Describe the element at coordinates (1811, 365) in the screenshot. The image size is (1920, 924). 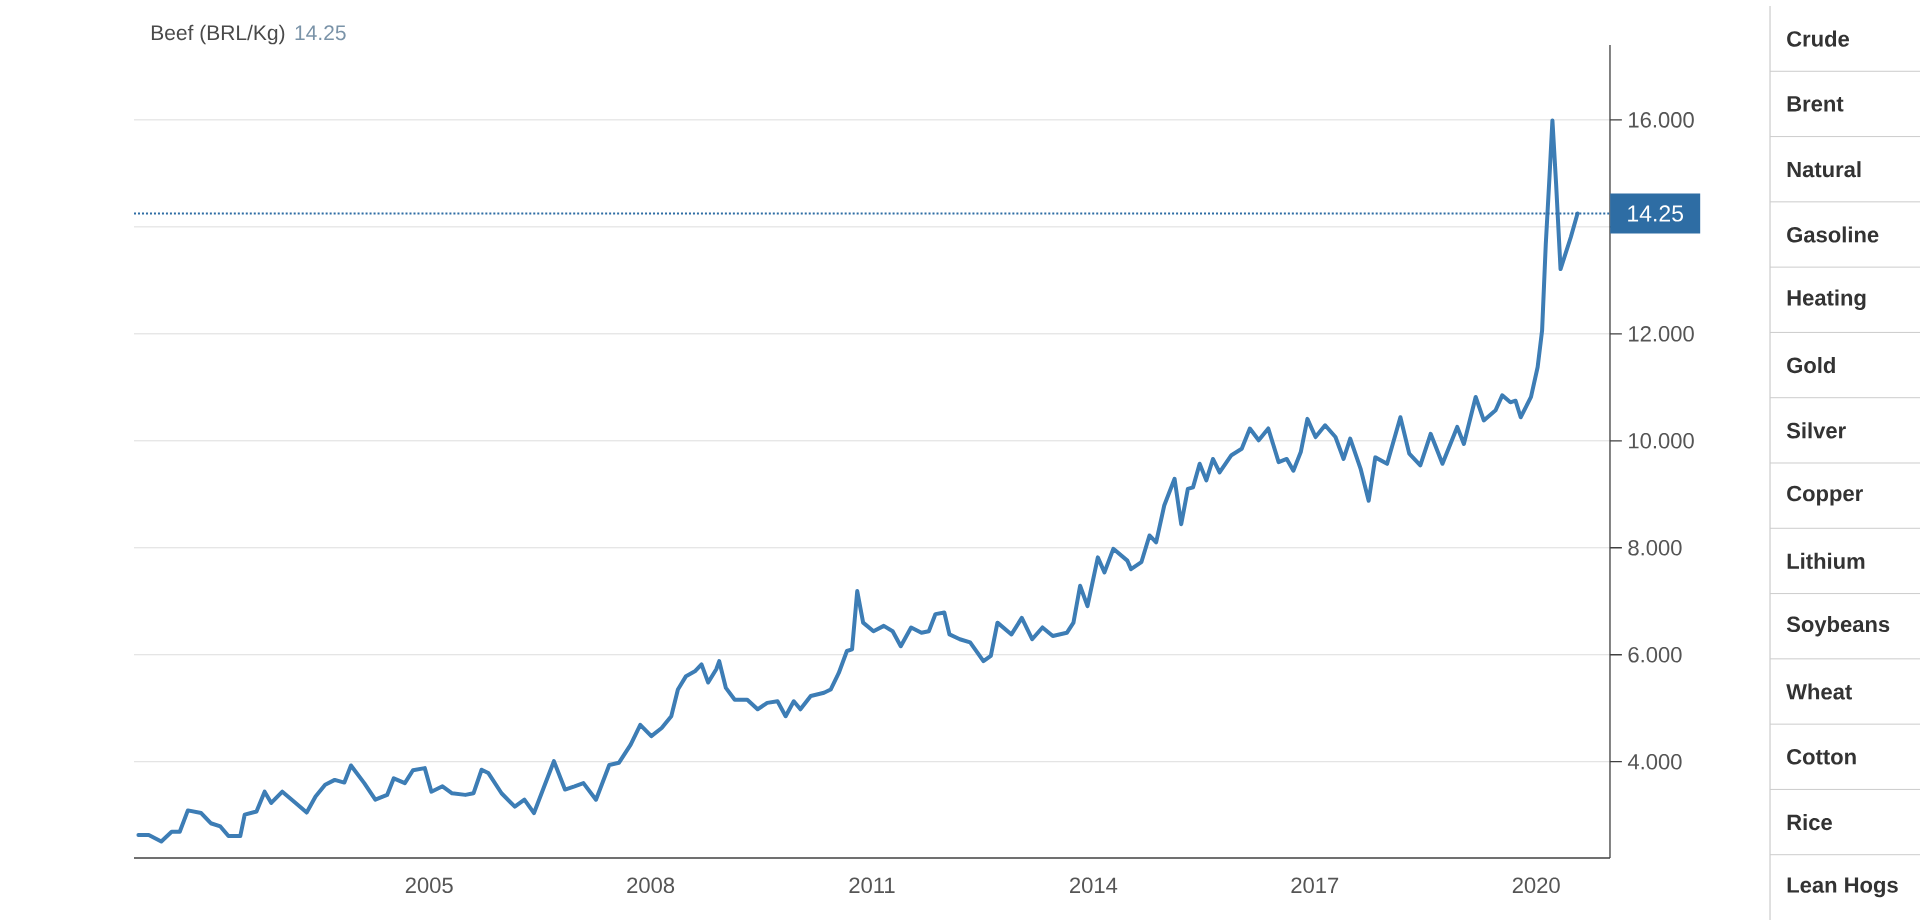
I see `text: Gold` at that location.